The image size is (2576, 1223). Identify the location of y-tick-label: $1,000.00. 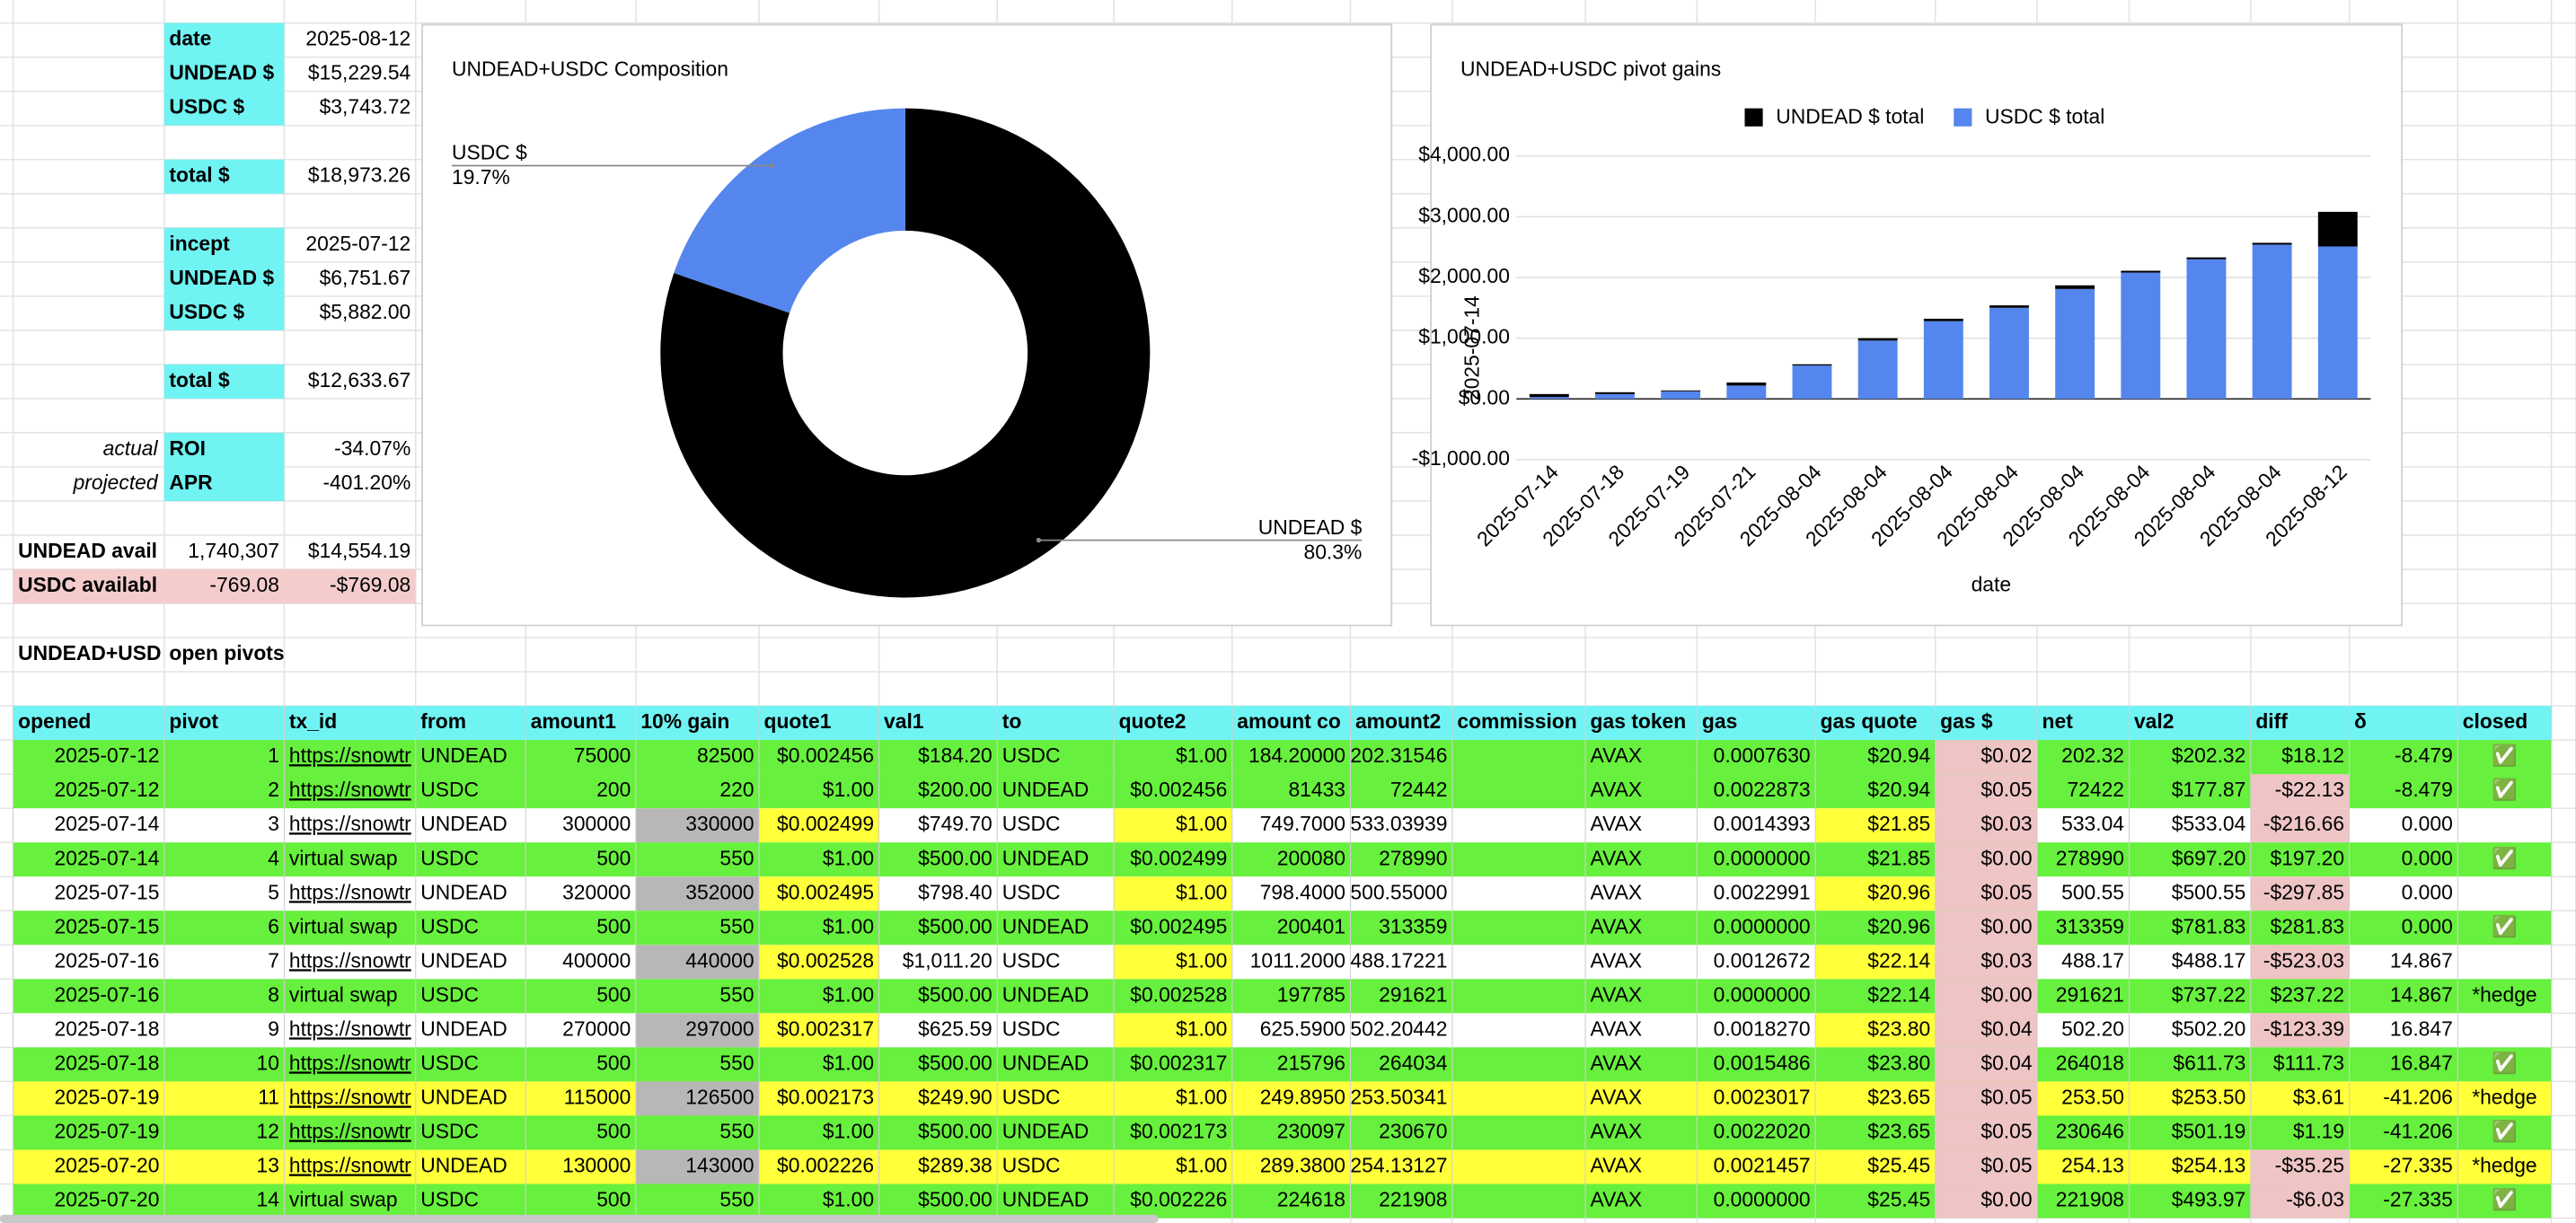
(1464, 336).